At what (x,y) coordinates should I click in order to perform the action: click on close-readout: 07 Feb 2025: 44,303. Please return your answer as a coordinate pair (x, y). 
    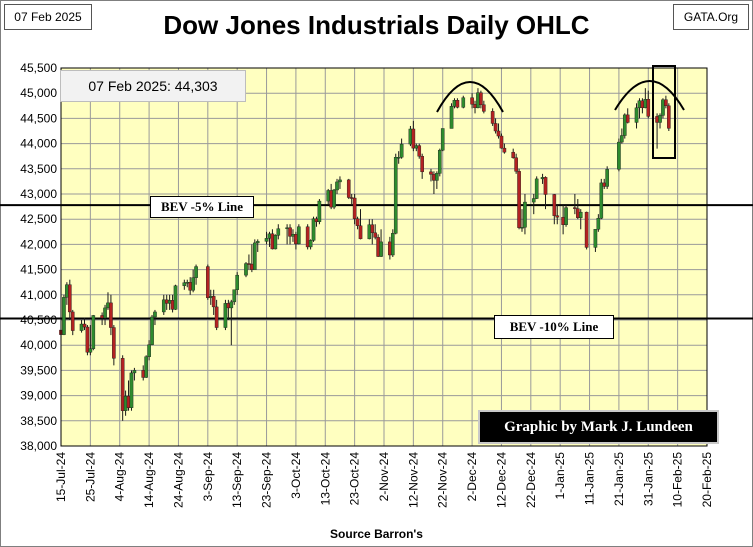
    Looking at the image, I should click on (153, 86).